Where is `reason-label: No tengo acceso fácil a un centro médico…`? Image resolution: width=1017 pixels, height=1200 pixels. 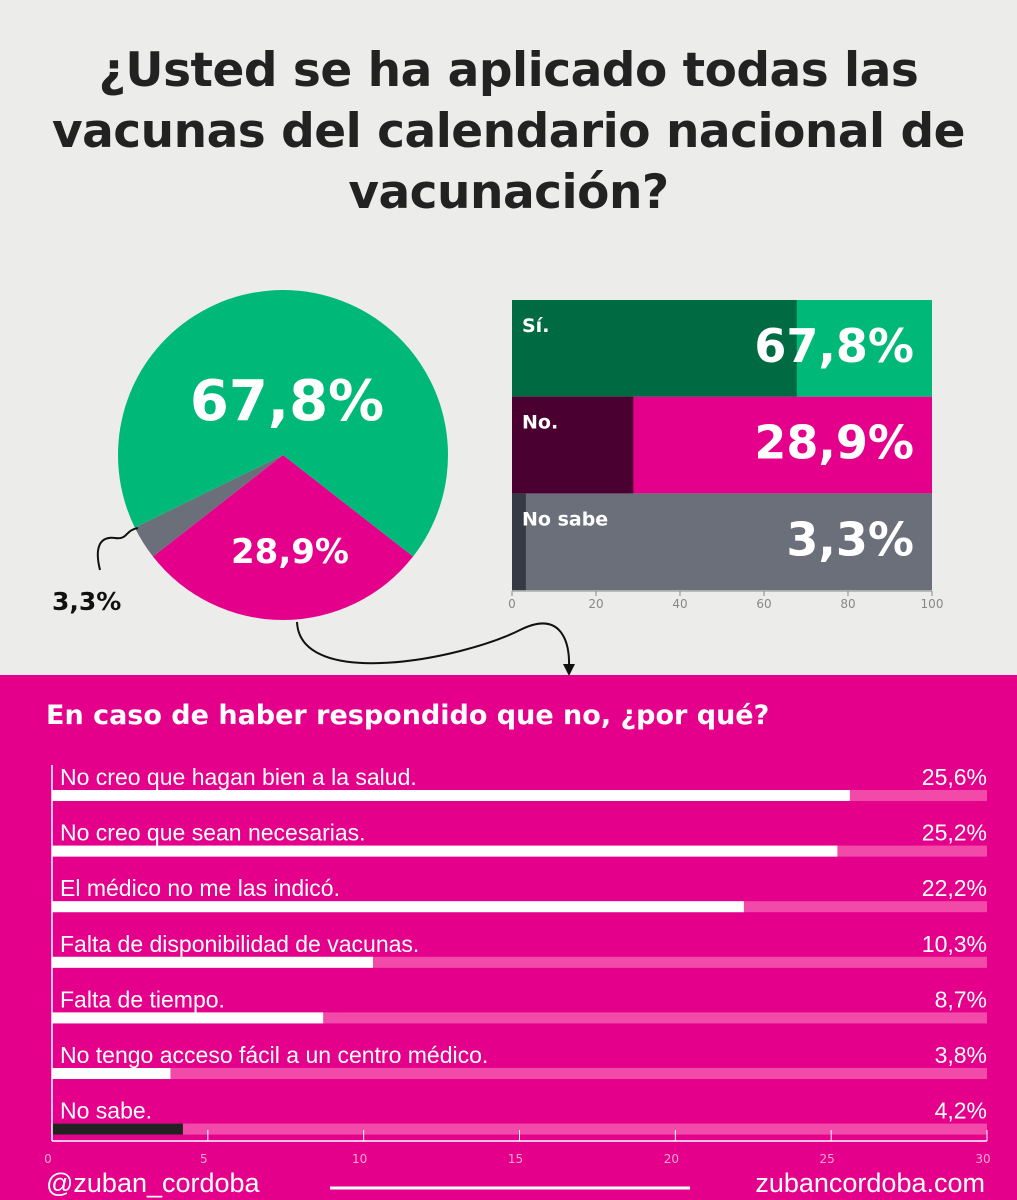
reason-label: No tengo acceso fácil a un centro médico… is located at coordinates (274, 1055).